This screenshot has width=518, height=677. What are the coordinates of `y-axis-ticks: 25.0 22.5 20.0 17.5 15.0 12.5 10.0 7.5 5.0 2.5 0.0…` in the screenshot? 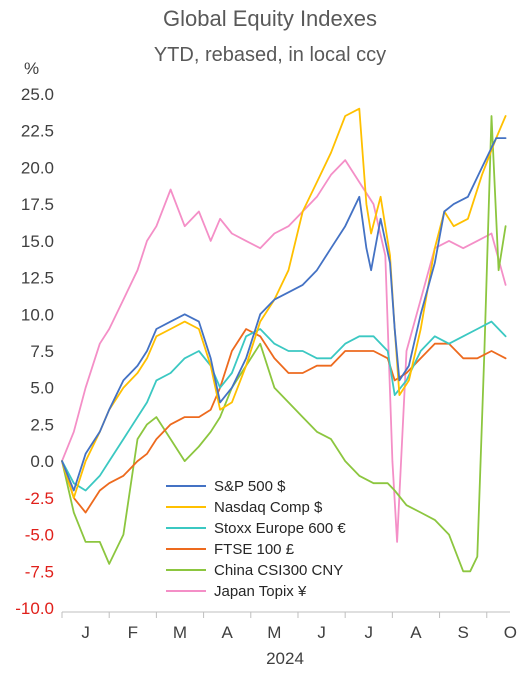 It's located at (34, 351).